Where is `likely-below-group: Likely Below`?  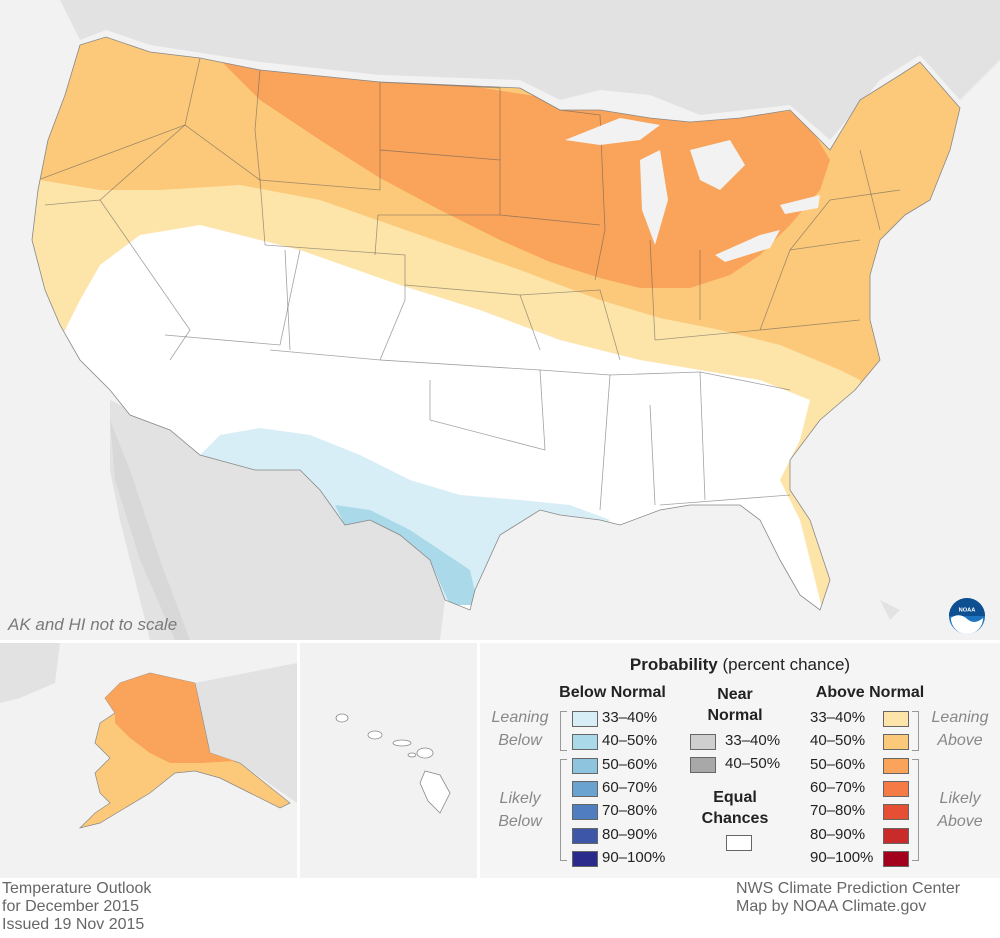 likely-below-group: Likely Below is located at coordinates (520, 810).